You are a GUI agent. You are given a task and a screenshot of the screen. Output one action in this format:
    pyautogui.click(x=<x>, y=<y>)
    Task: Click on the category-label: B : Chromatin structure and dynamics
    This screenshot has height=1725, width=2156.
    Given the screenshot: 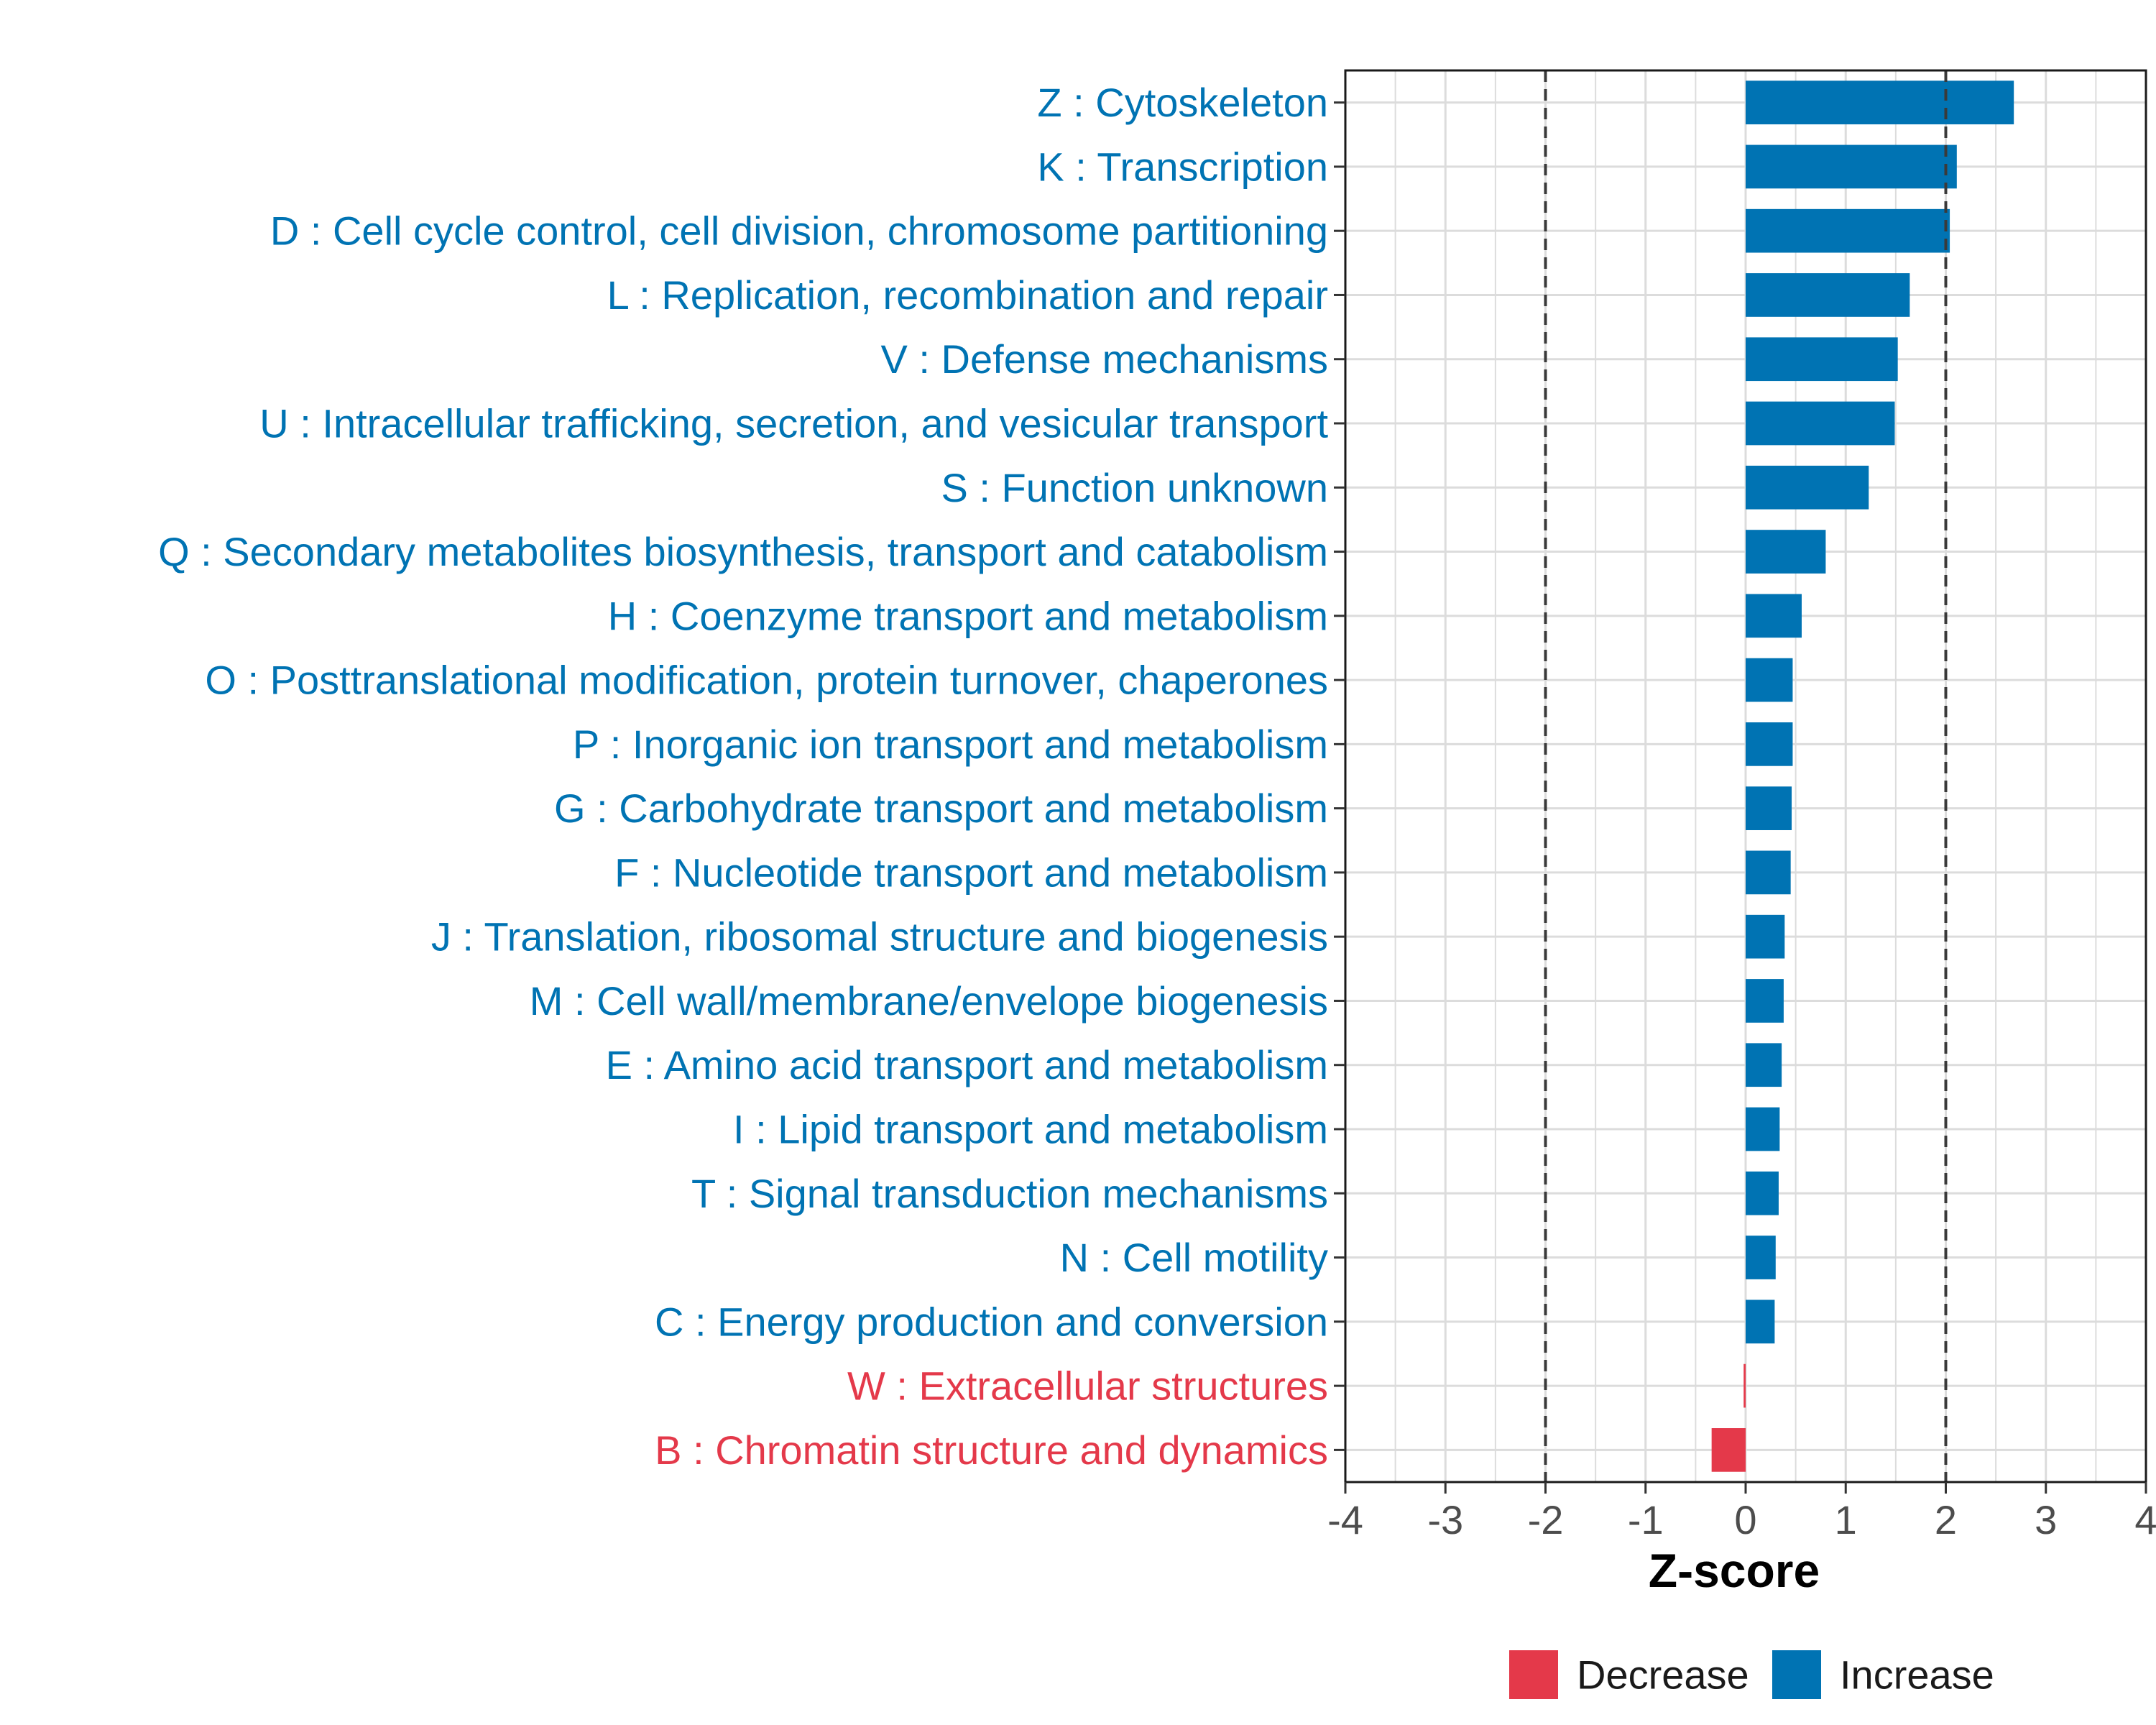 What is the action you would take?
    pyautogui.click(x=991, y=1450)
    